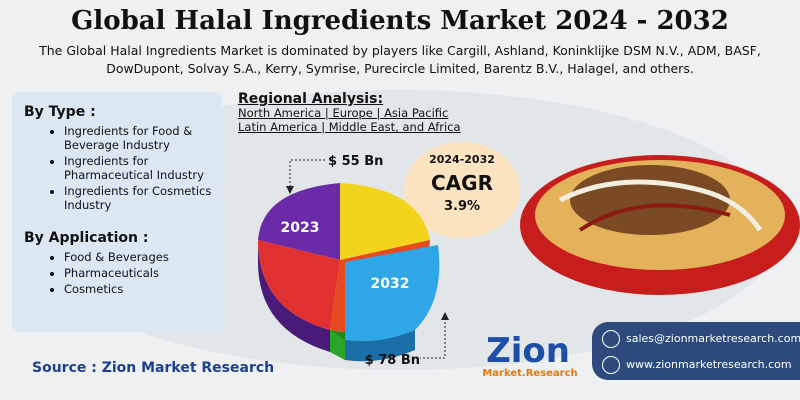  Describe the element at coordinates (611, 365) in the screenshot. I see `web-icon` at that location.